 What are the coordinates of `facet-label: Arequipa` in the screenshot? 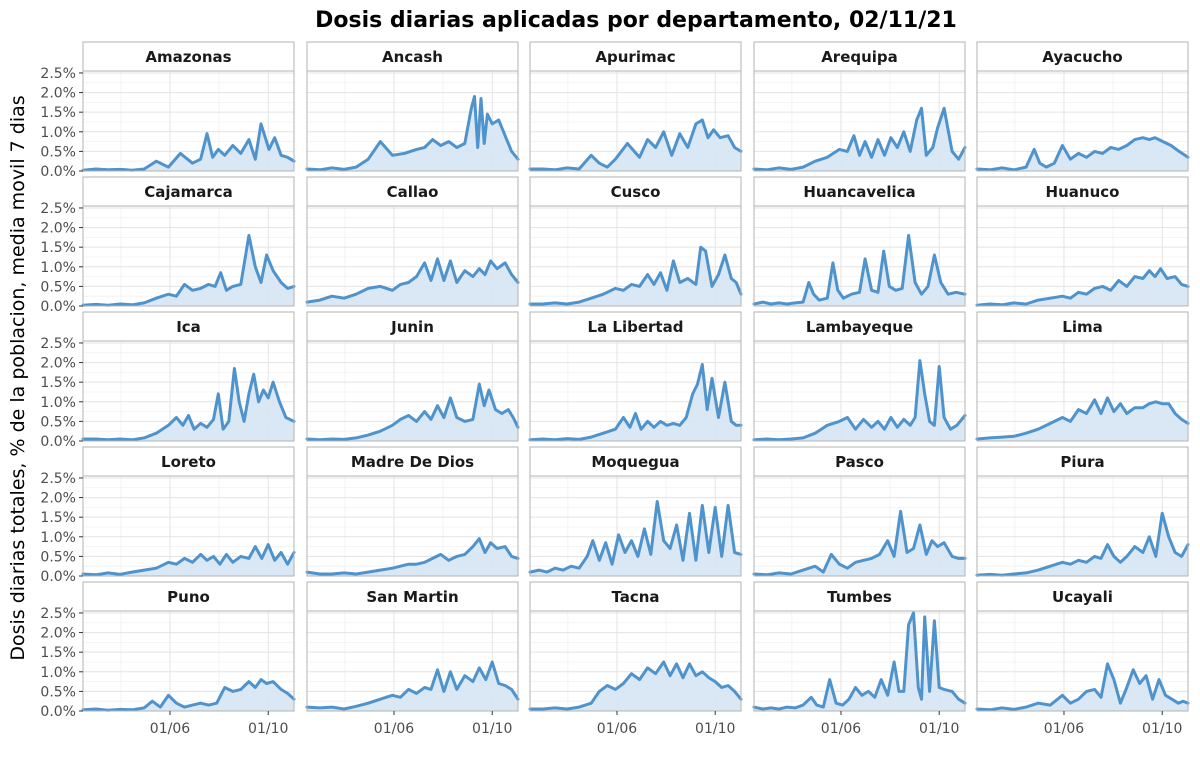 It's located at (859, 57).